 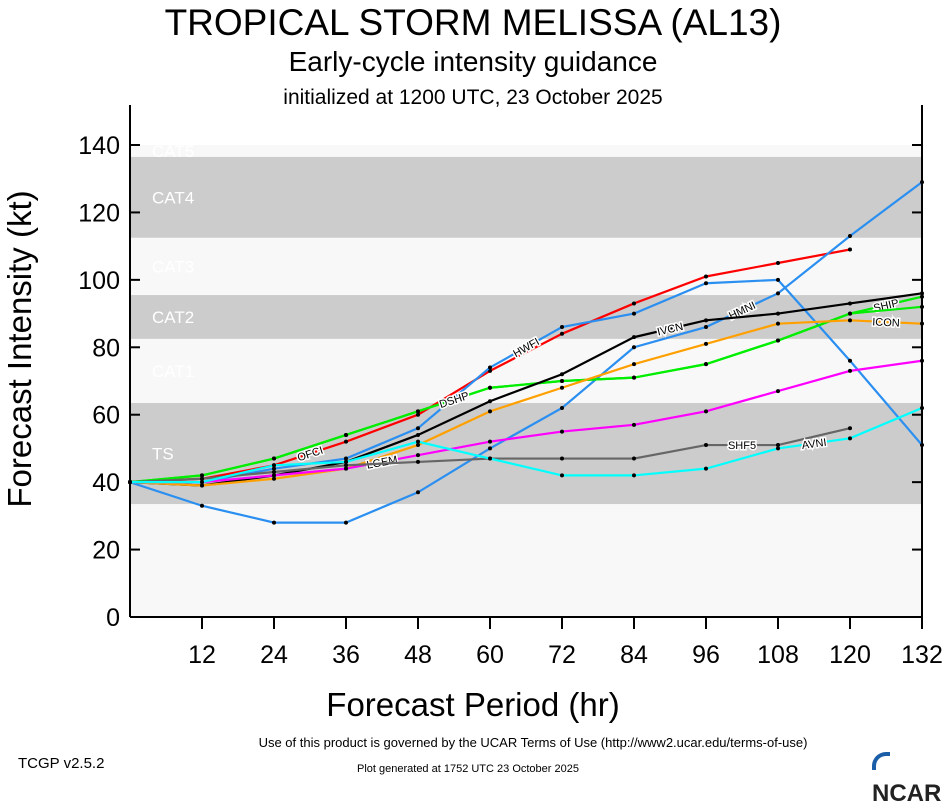 What do you see at coordinates (346, 655) in the screenshot?
I see `x-tick-label: 36` at bounding box center [346, 655].